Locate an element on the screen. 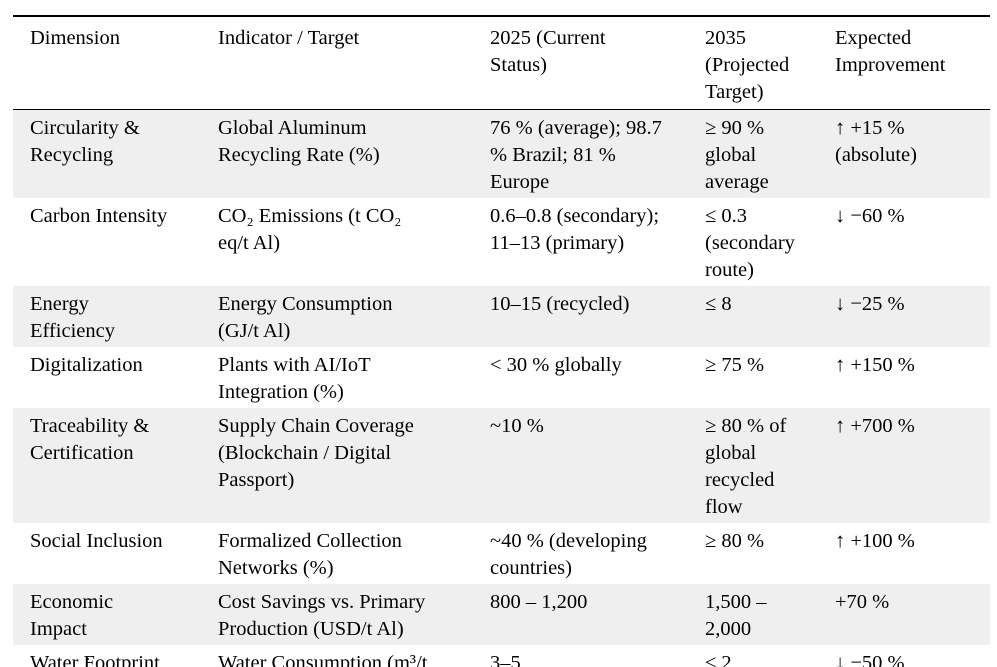 The height and width of the screenshot is (667, 997). cell-dimension: Social Inclusion is located at coordinates (96, 540).